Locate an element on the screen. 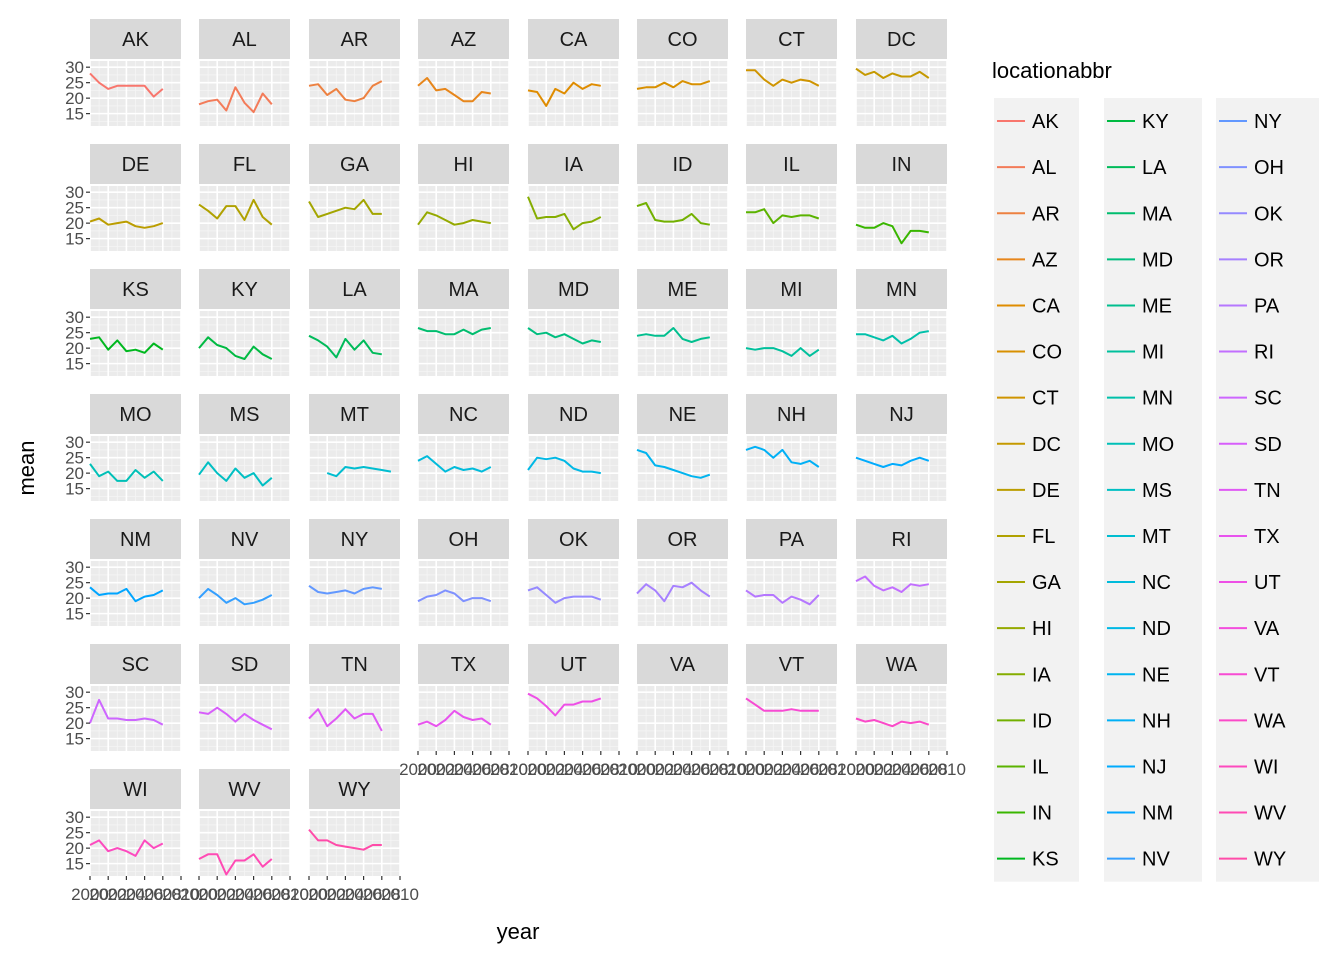 The width and height of the screenshot is (1344, 960). legend-label: RI is located at coordinates (1264, 353).